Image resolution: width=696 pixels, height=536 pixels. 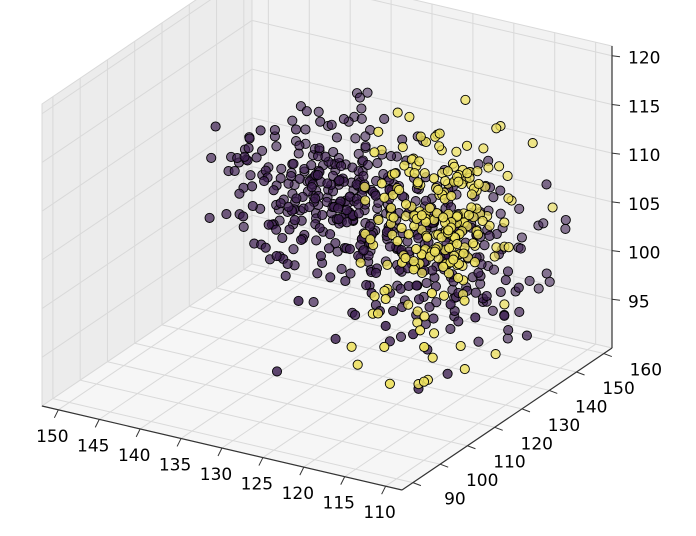 I want to click on x-tick-label: 110, so click(x=379, y=513).